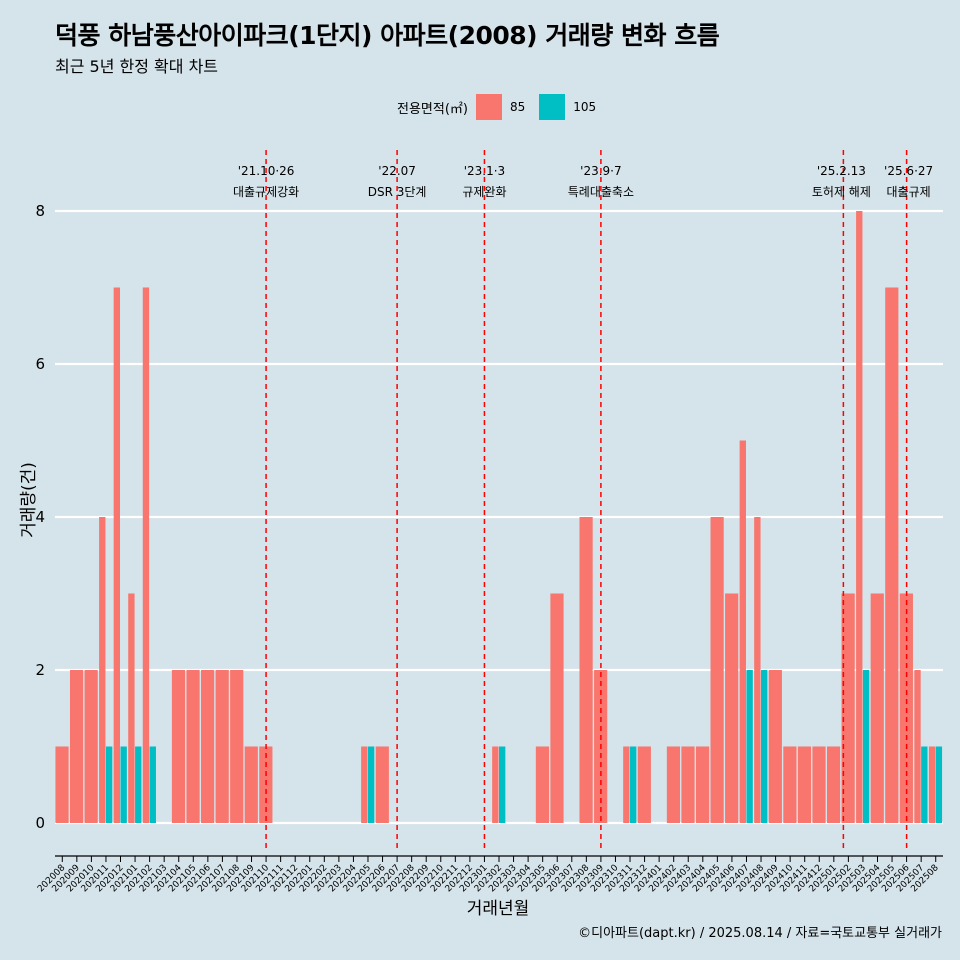 This screenshot has width=960, height=960. I want to click on y-tick-label: 2, so click(40, 670).